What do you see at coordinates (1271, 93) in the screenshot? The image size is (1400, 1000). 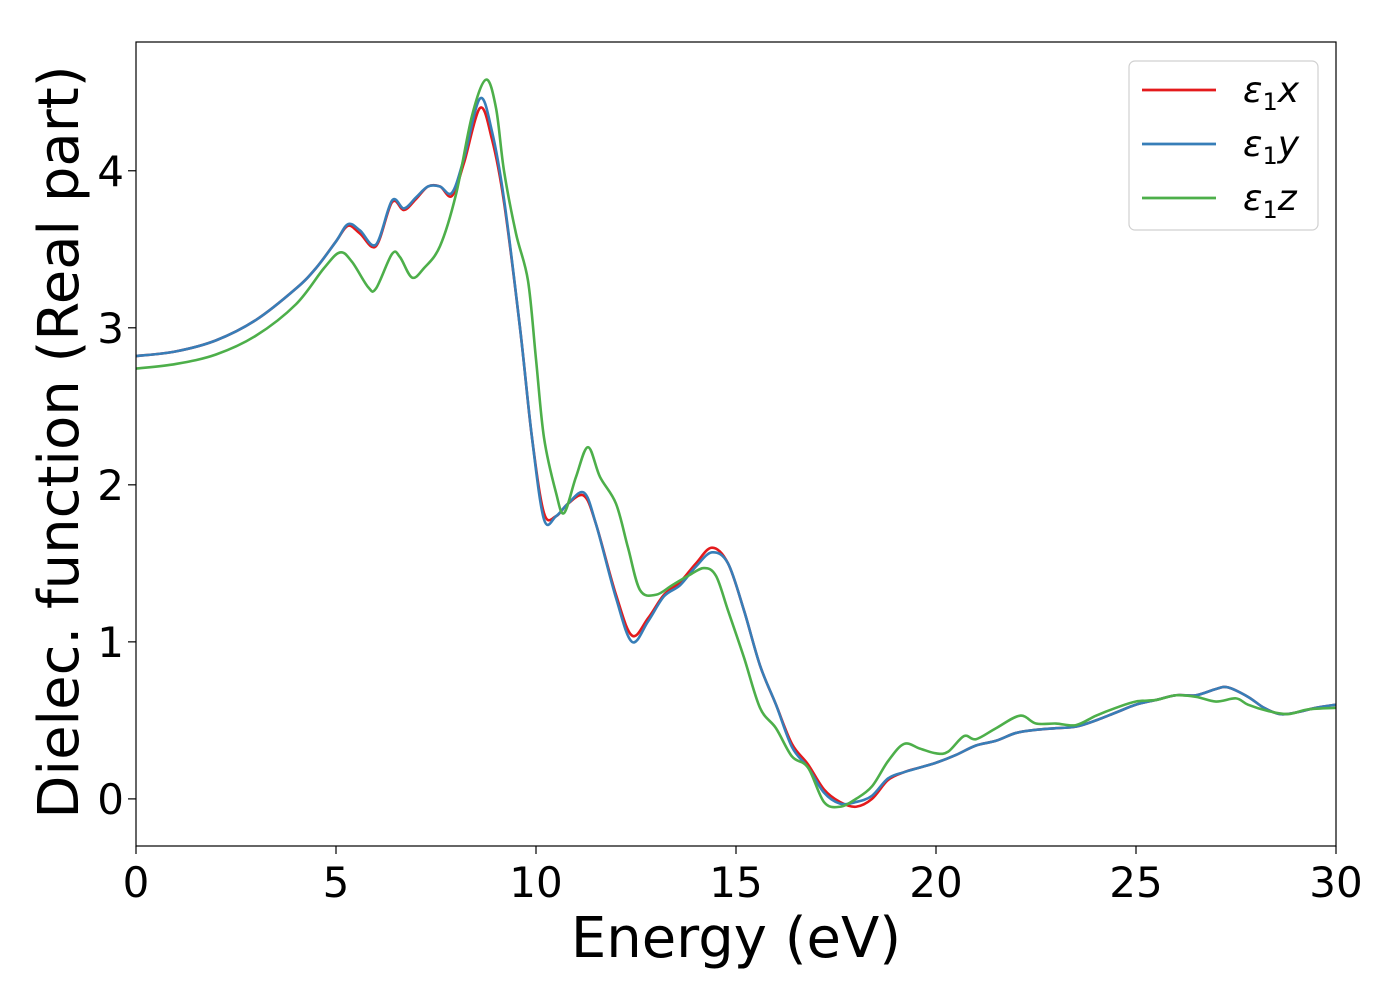 I see `legend-label: ε1x` at bounding box center [1271, 93].